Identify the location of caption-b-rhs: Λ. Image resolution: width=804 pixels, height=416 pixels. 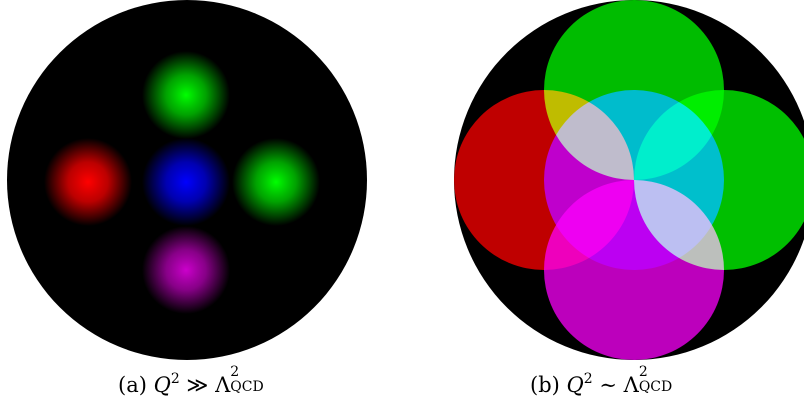
(631, 385).